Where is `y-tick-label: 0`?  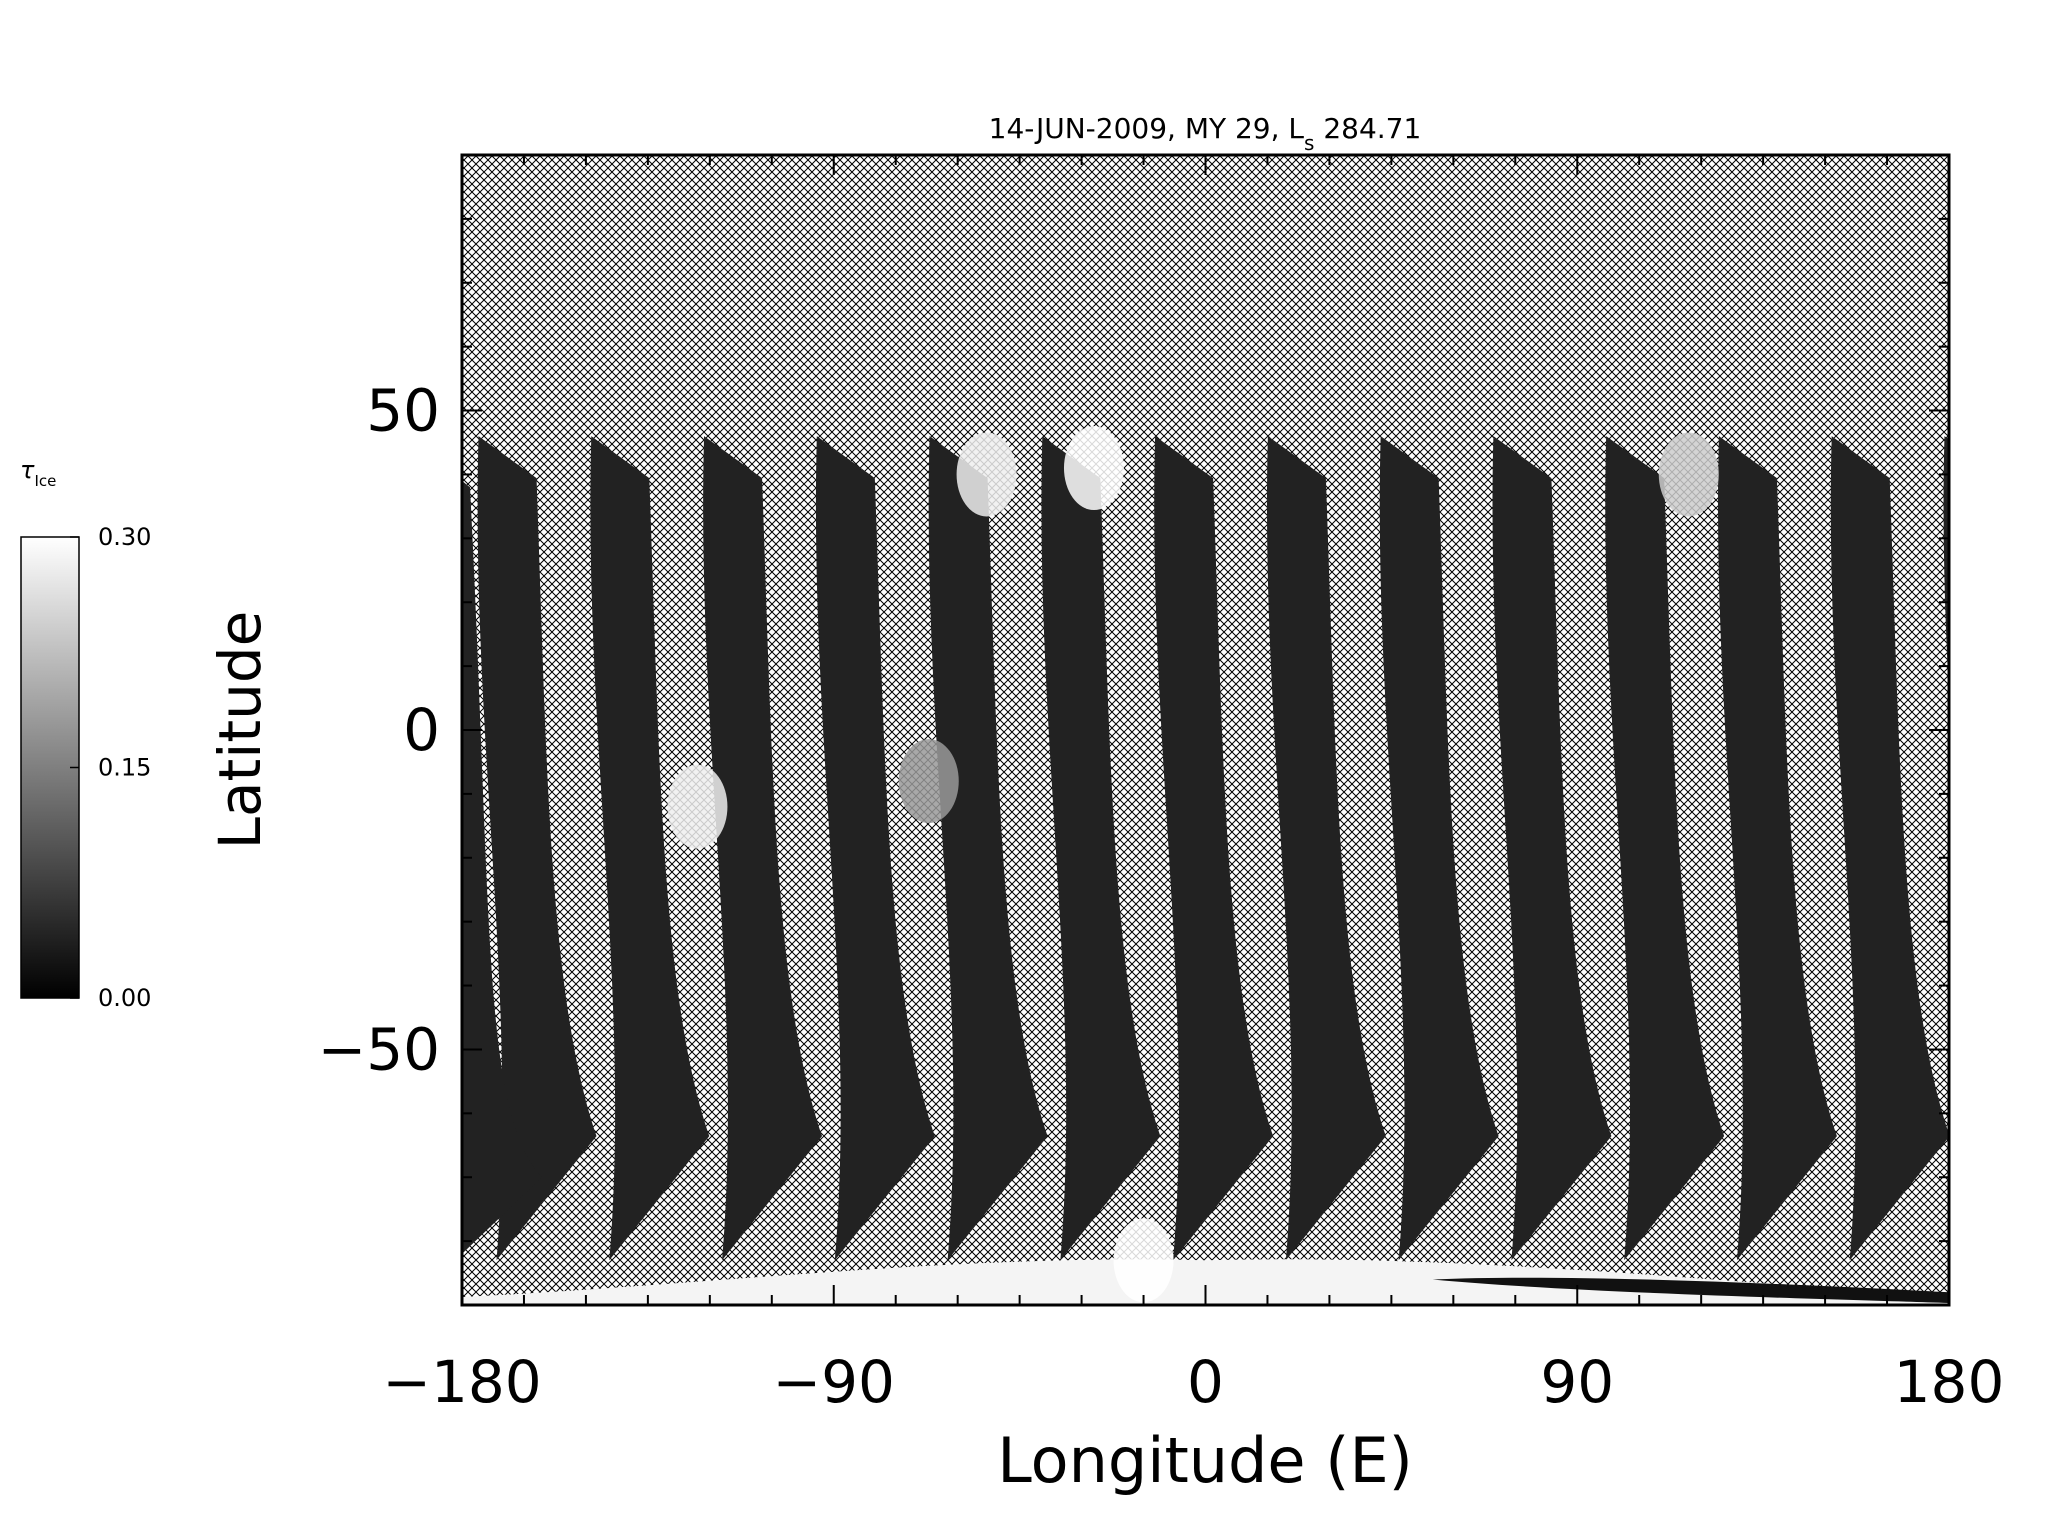 y-tick-label: 0 is located at coordinates (421, 730).